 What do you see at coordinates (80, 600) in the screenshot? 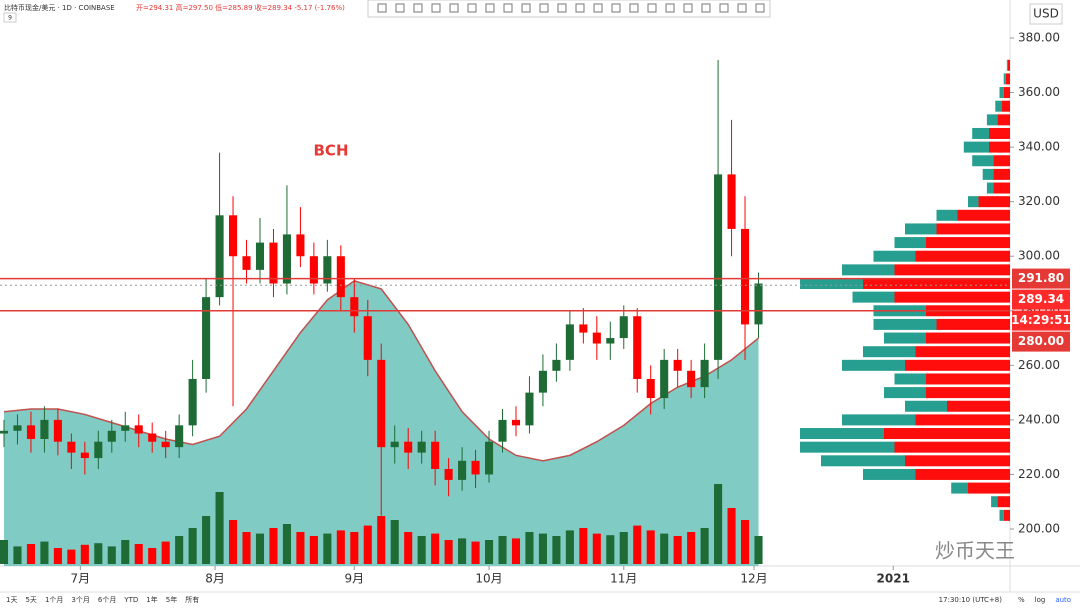
I see `range-button: 3个月` at bounding box center [80, 600].